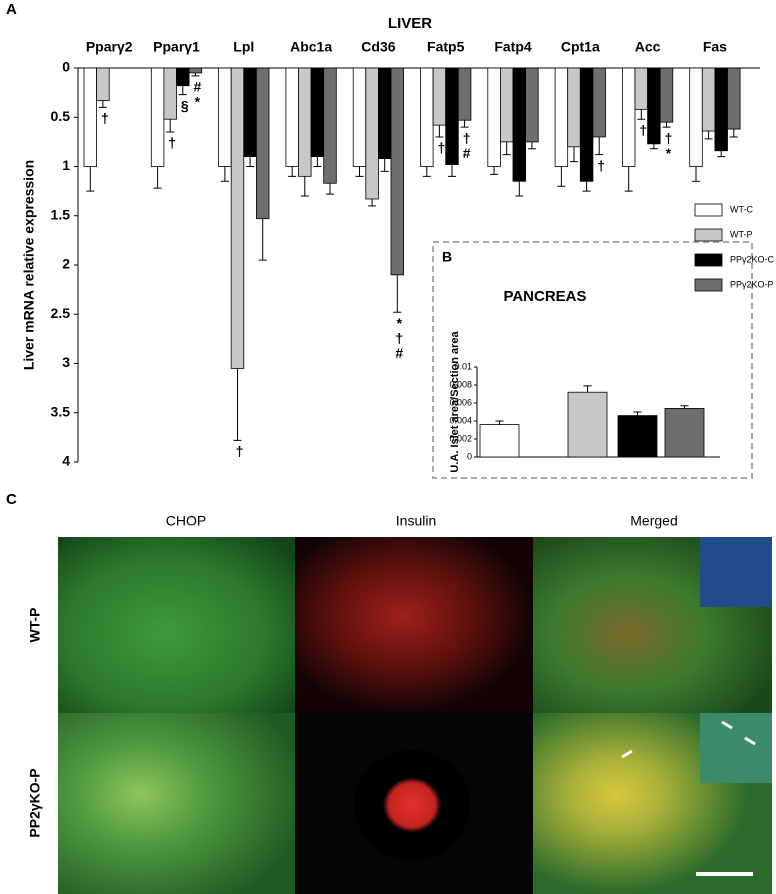 This screenshot has height=894, width=776. Describe the element at coordinates (460, 420) in the screenshot. I see `y-tick-label: 0.004` at that location.